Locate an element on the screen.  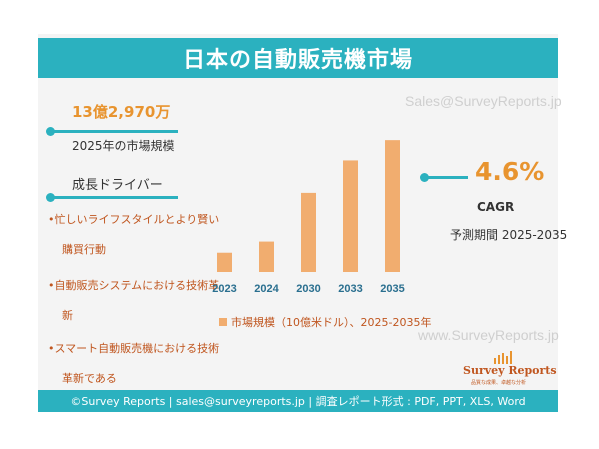
forecast-period: 予測期間 2025-2035 is located at coordinates (509, 235).